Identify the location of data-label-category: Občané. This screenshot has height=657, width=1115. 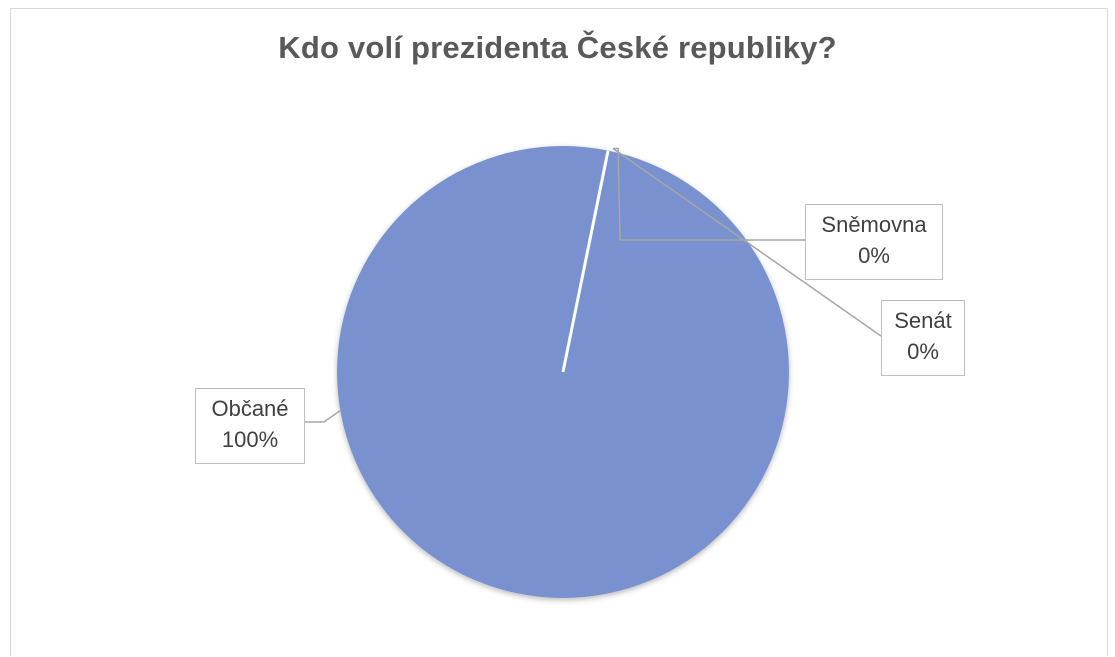
(250, 408).